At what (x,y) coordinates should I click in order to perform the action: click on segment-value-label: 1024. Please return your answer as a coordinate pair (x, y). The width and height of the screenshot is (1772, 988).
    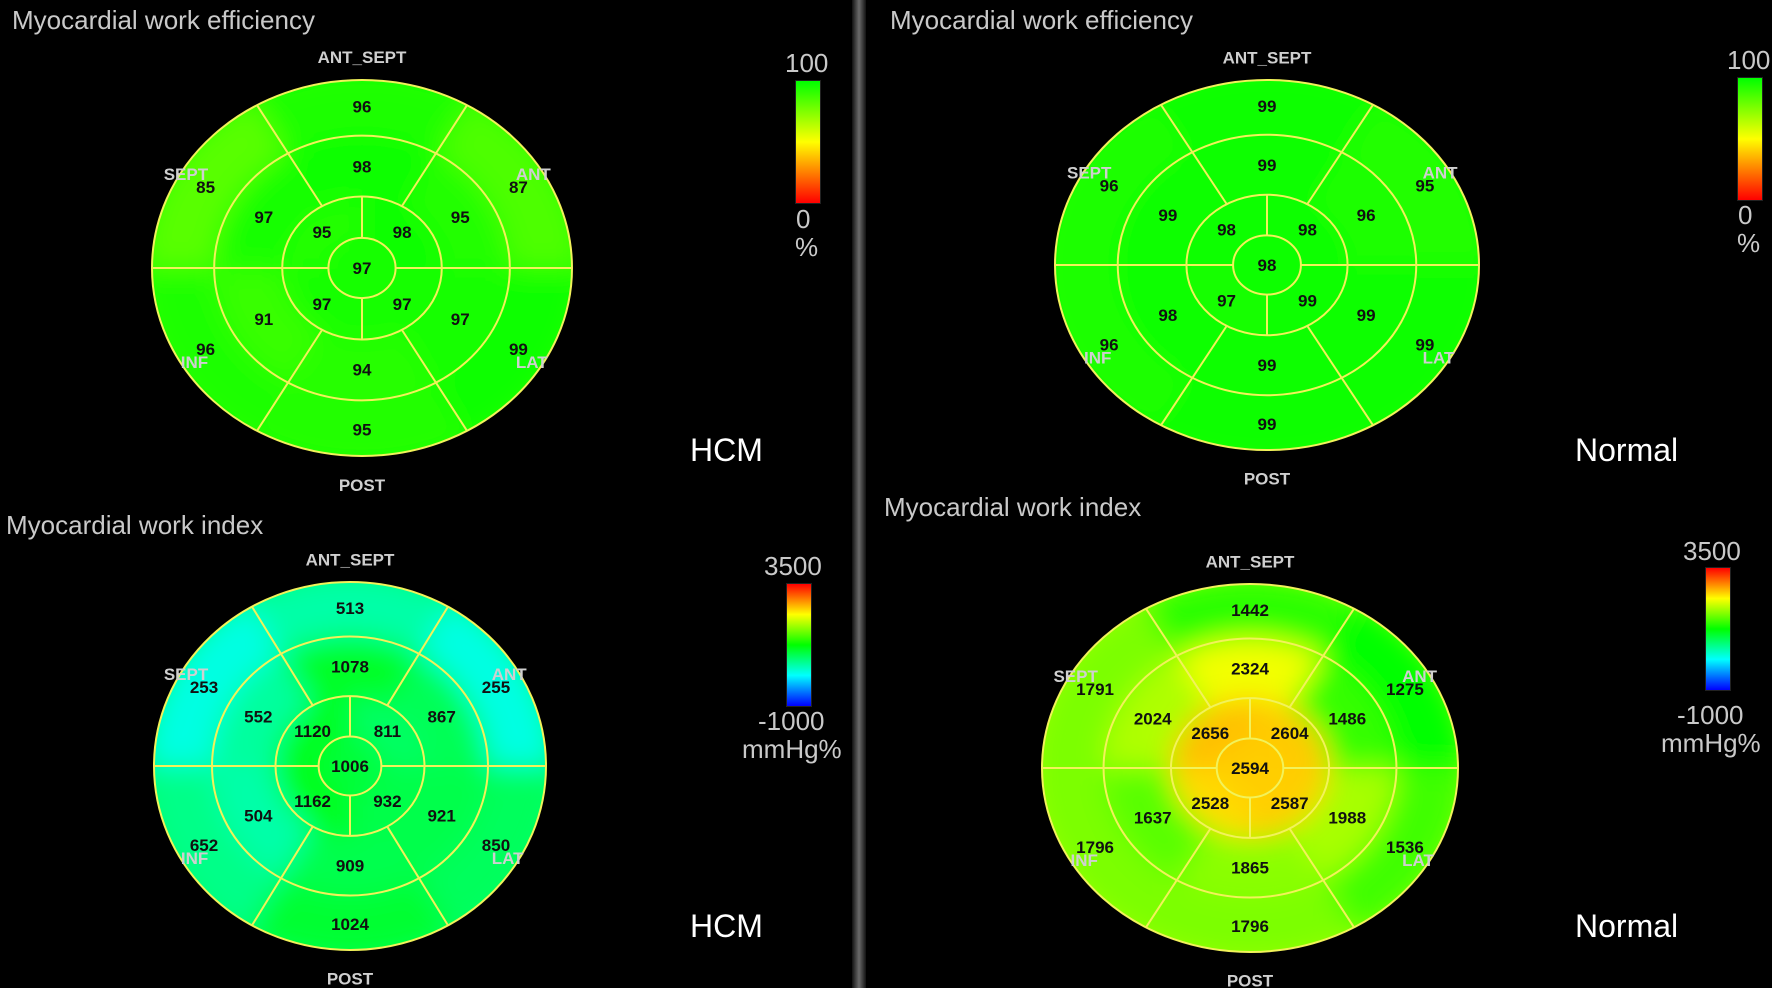
    Looking at the image, I should click on (350, 924).